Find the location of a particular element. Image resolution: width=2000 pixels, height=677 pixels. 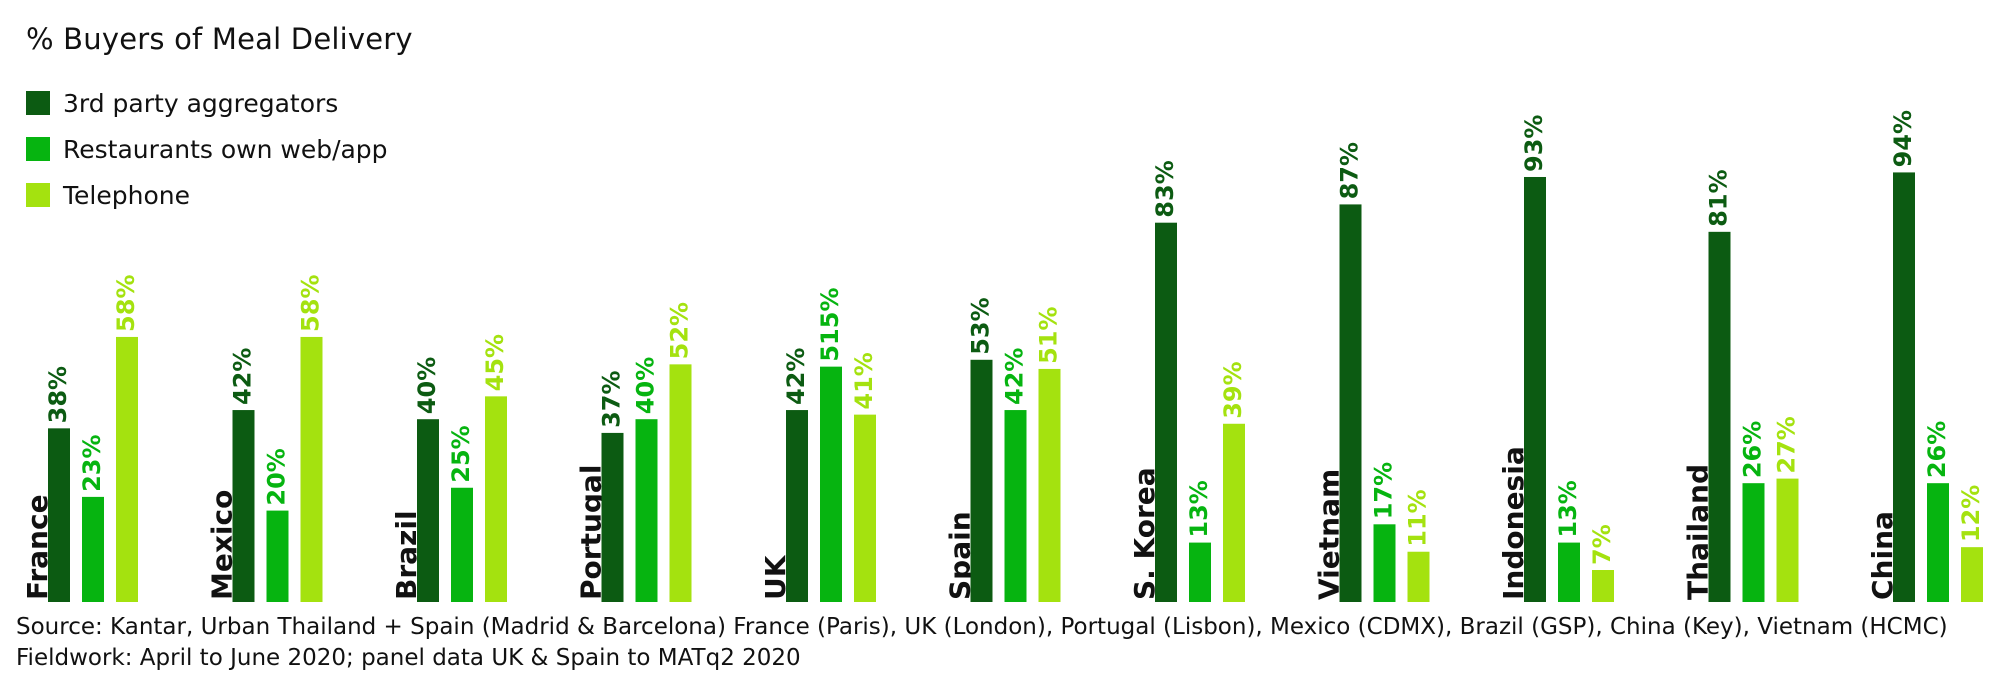

data-label-portugal-restaurants-own-web-app: 40% is located at coordinates (646, 385).